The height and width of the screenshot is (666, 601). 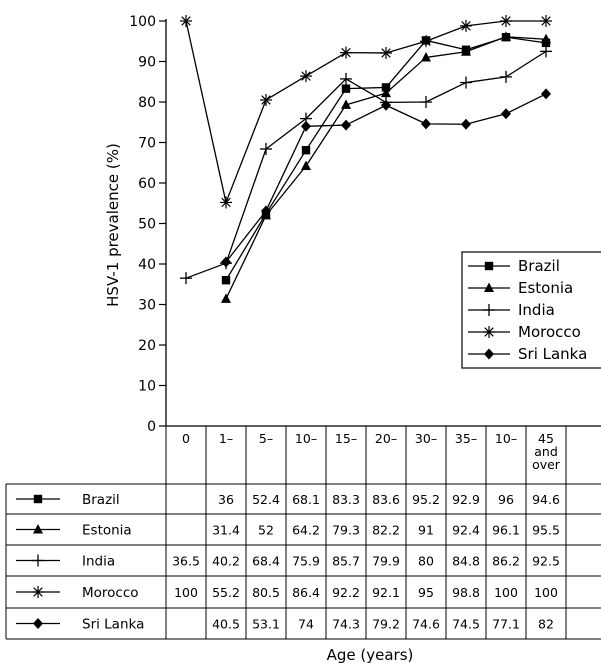 What do you see at coordinates (346, 499) in the screenshot?
I see `data-label-brazil-4: 83.3` at bounding box center [346, 499].